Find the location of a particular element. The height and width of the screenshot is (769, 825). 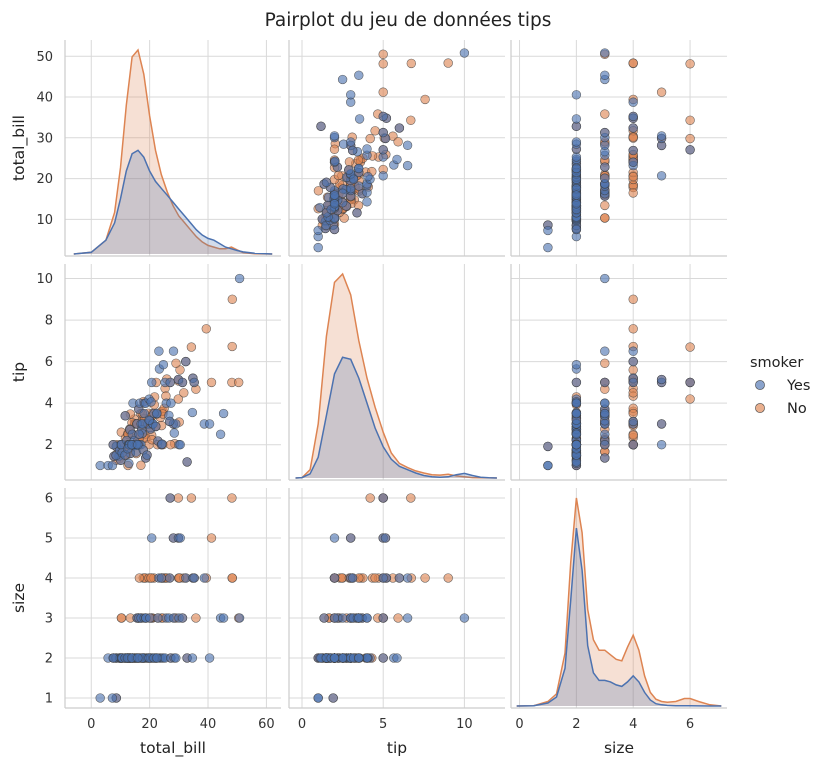

ytick-label: 8 is located at coordinates (49, 321).